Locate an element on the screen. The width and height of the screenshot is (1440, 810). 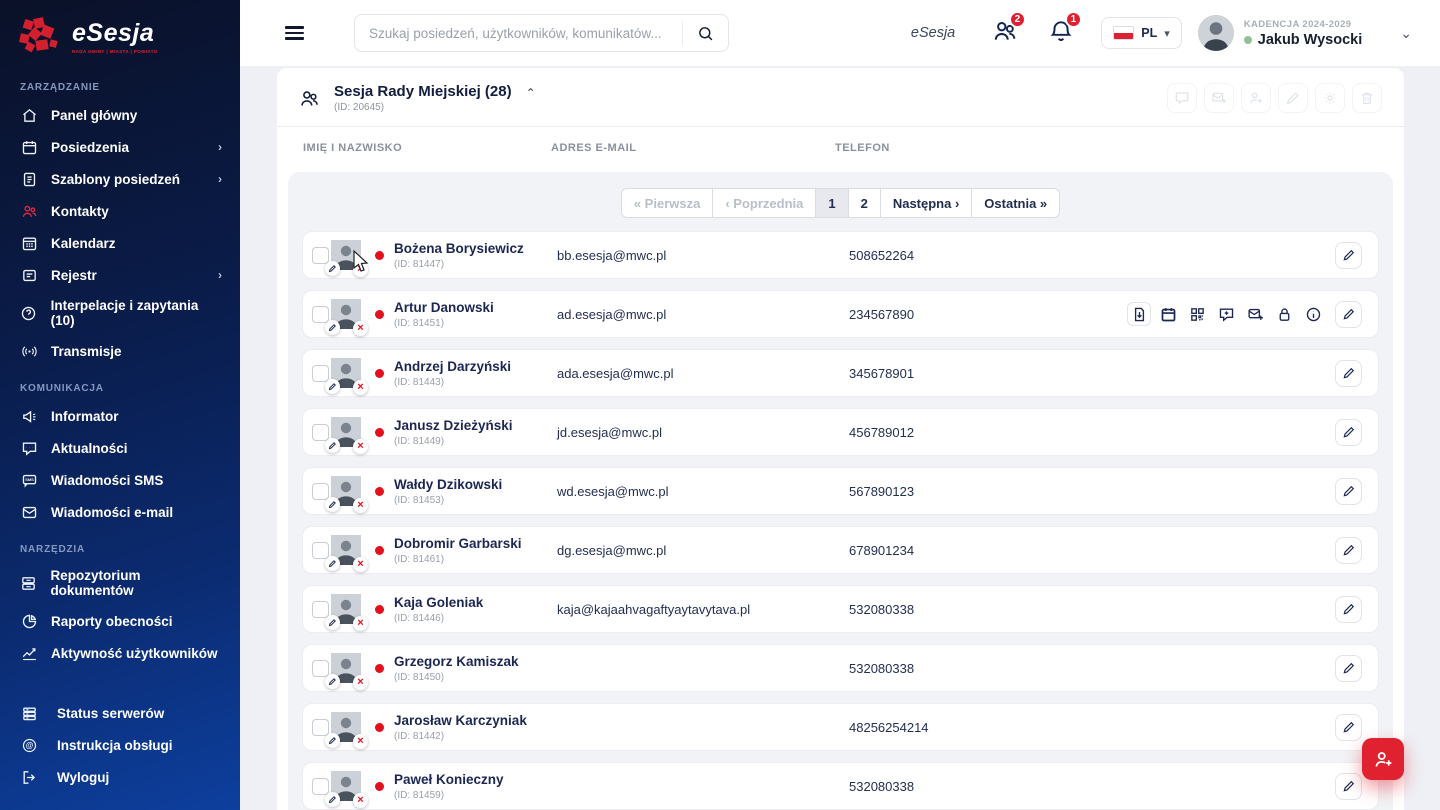
pencil-toolbar-button is located at coordinates (1293, 98).